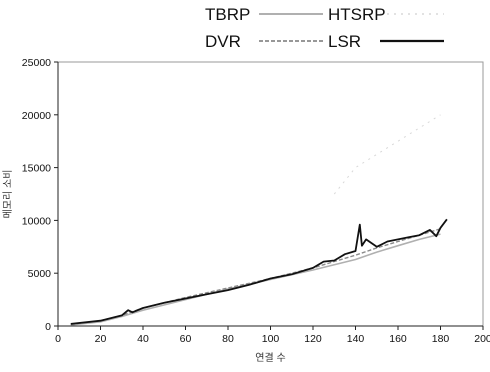  I want to click on x-tick-label: 200, so click(482, 339).